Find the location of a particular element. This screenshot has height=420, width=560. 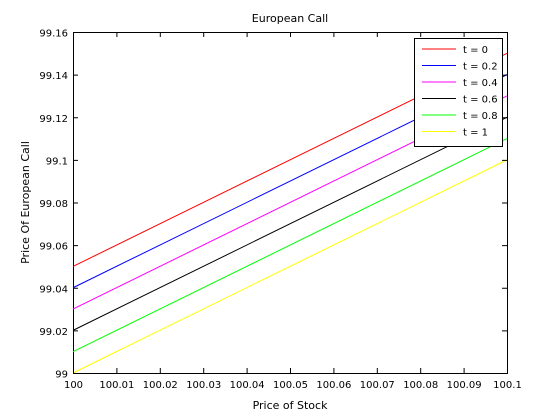

x-tick-label: 100.01 is located at coordinates (116, 385).